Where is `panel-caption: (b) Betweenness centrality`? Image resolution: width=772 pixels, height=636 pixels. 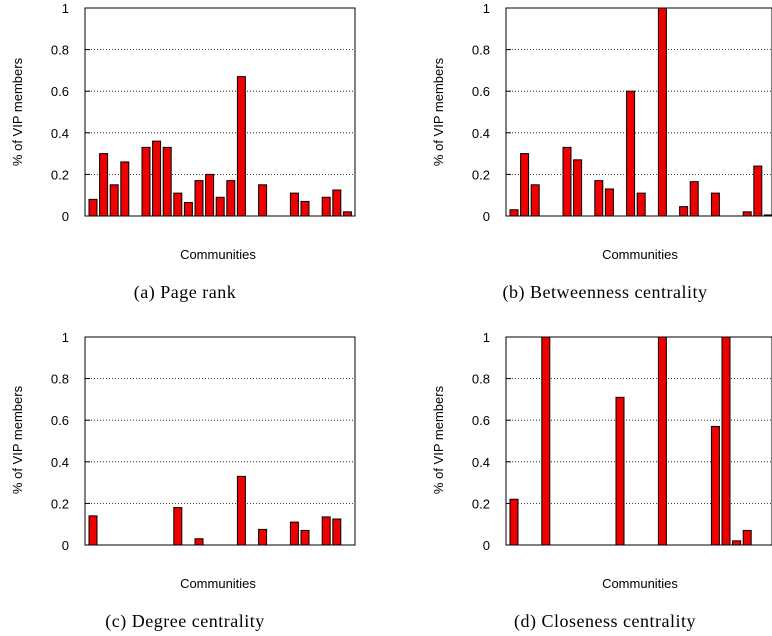
panel-caption: (b) Betweenness centrality is located at coordinates (605, 292).